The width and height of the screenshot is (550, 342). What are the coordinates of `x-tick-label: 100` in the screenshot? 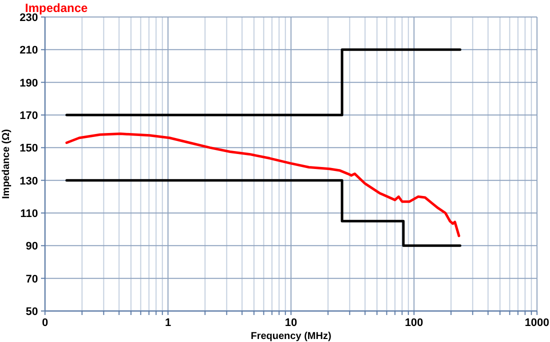 It's located at (414, 323).